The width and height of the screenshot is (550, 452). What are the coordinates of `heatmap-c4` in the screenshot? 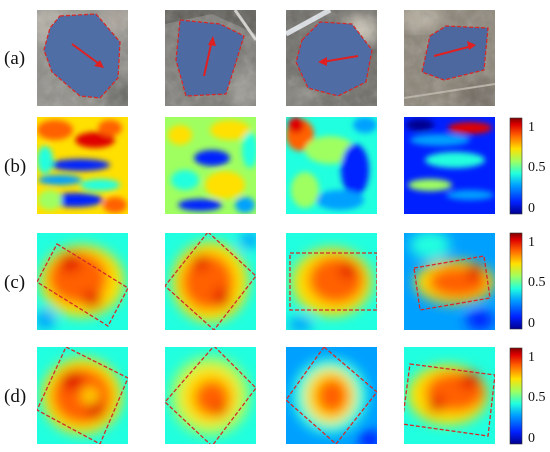 It's located at (449, 281).